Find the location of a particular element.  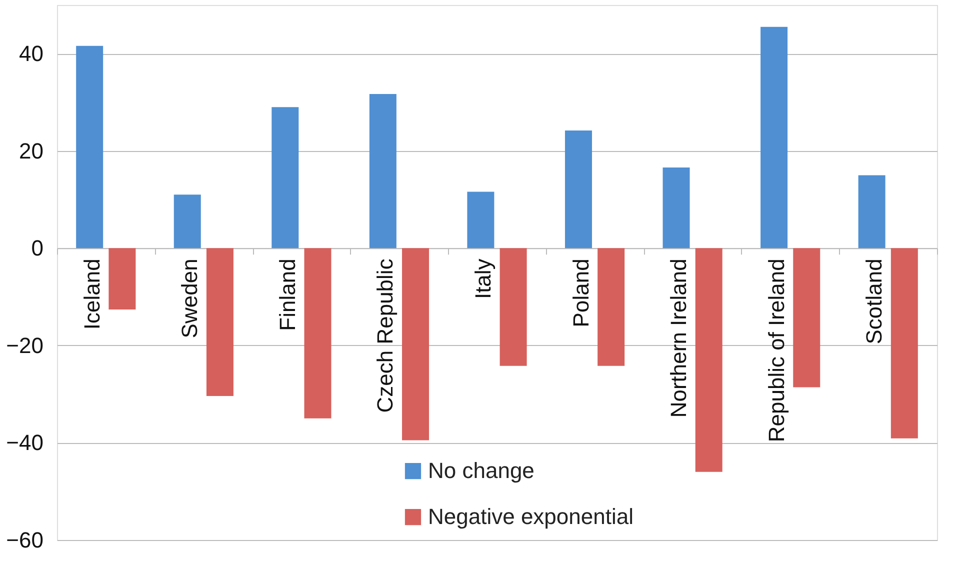

x-tick-label: Sweden is located at coordinates (189, 298).